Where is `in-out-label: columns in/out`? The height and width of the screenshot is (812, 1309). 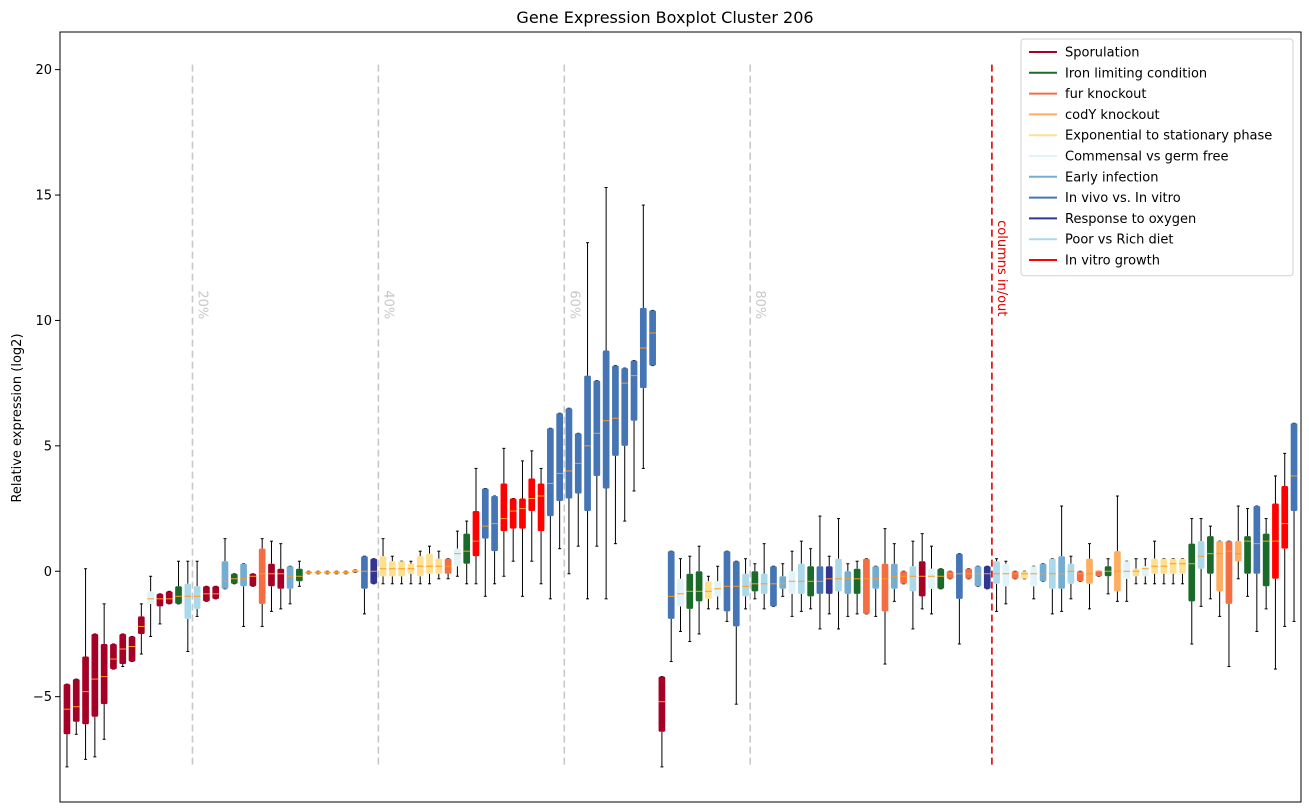 in-out-label: columns in/out is located at coordinates (1001, 268).